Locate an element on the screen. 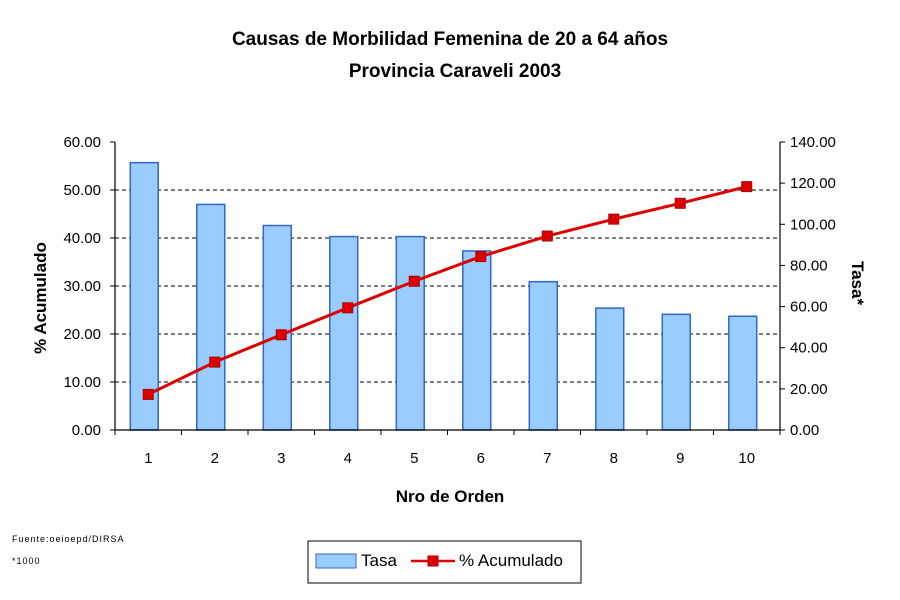 The width and height of the screenshot is (900, 600). x-tick-label: 1 is located at coordinates (148, 458).